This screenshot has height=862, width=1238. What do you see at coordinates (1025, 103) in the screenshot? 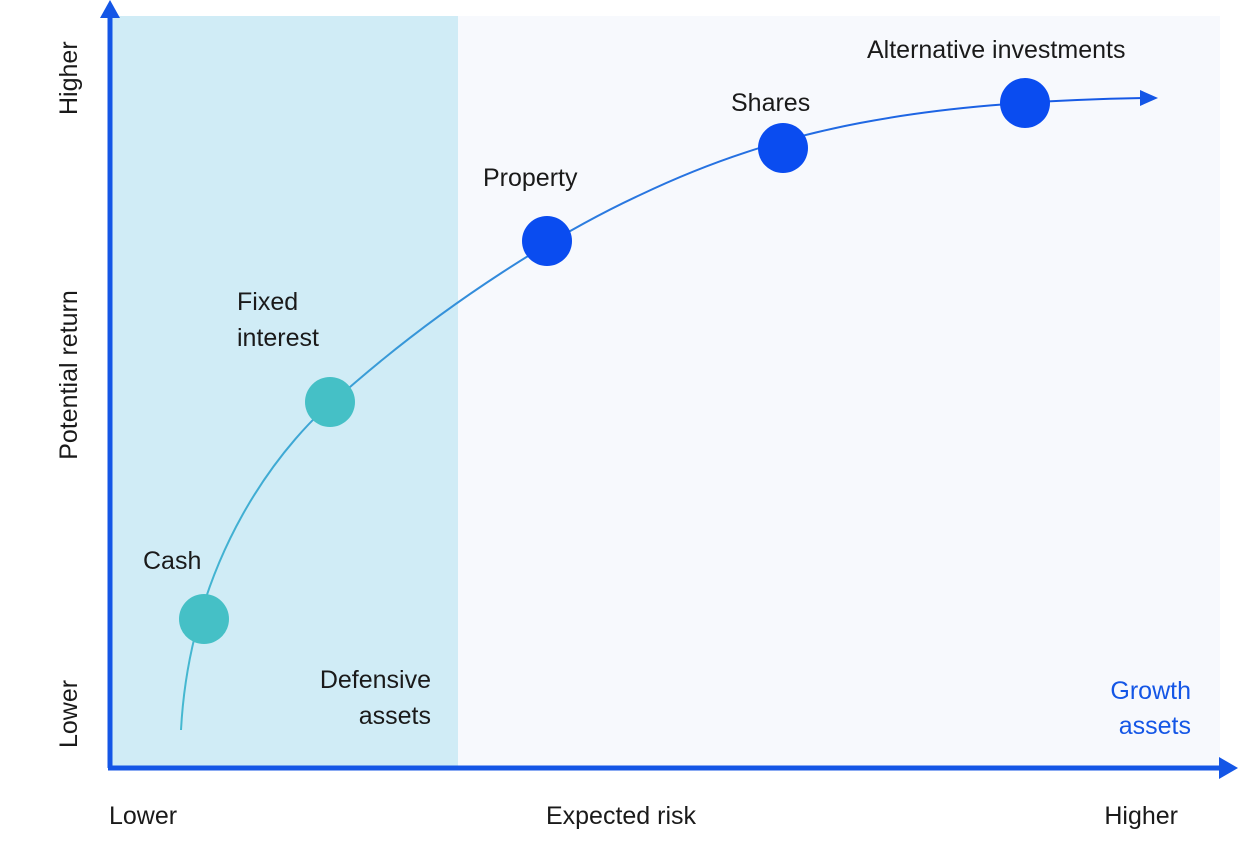
I see `alternative-investments-marker` at bounding box center [1025, 103].